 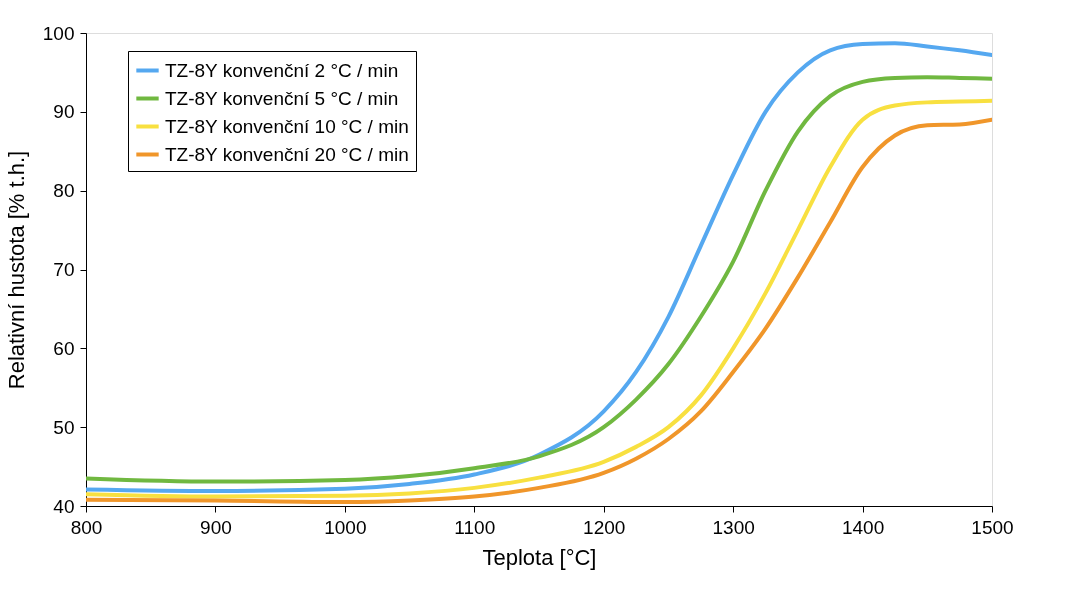 I want to click on x-tick-label: 1000, so click(x=345, y=527).